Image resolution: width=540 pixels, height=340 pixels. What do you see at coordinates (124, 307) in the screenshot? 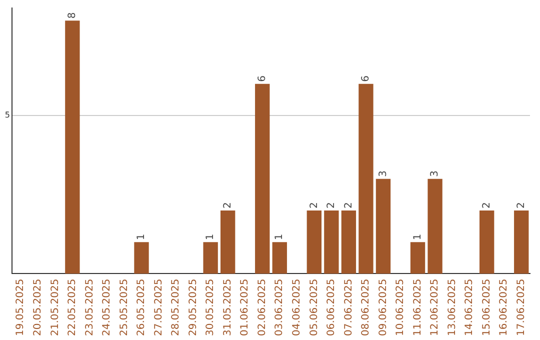
I see `x-tick-label: 25.05.2025` at bounding box center [124, 307].